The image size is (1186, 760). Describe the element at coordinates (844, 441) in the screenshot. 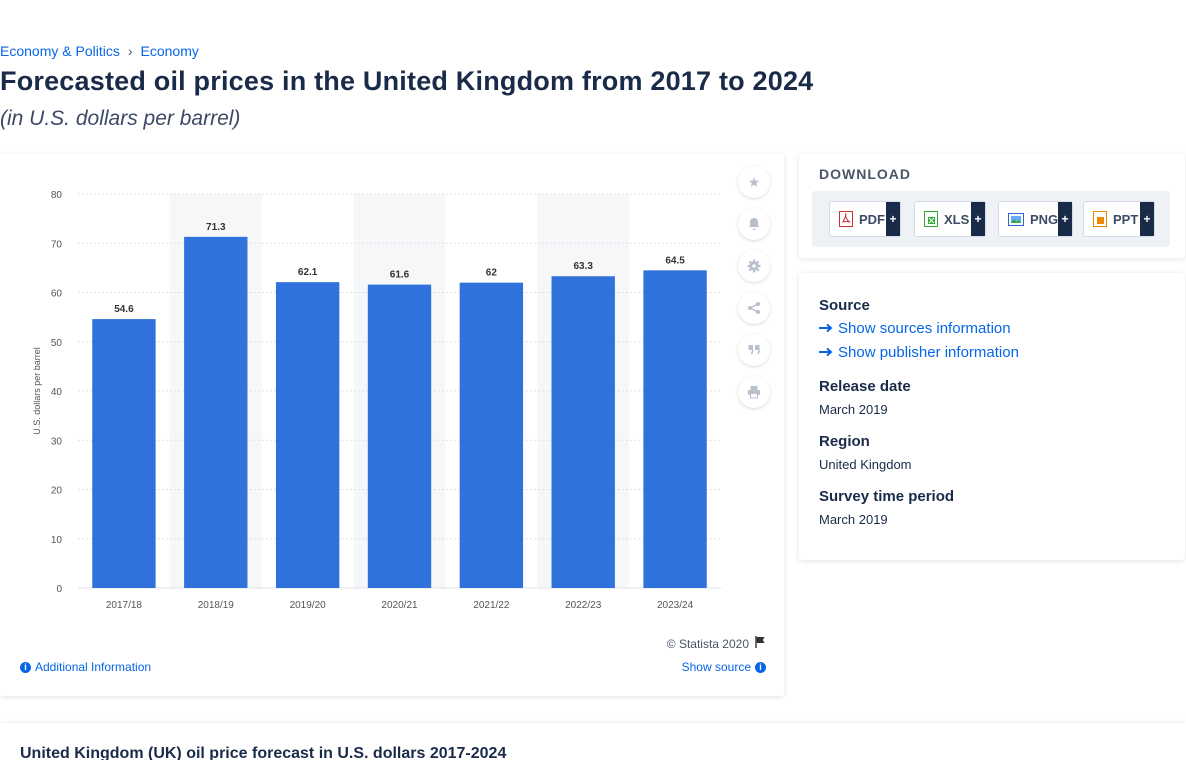

I see `region-heading: Region` at that location.